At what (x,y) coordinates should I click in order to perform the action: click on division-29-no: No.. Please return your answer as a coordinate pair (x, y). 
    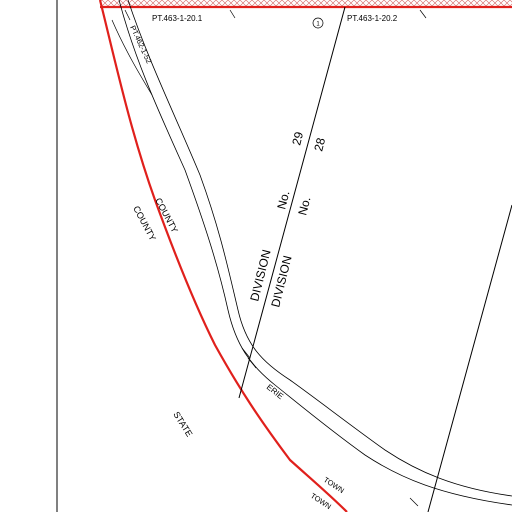
    Looking at the image, I should click on (283, 200).